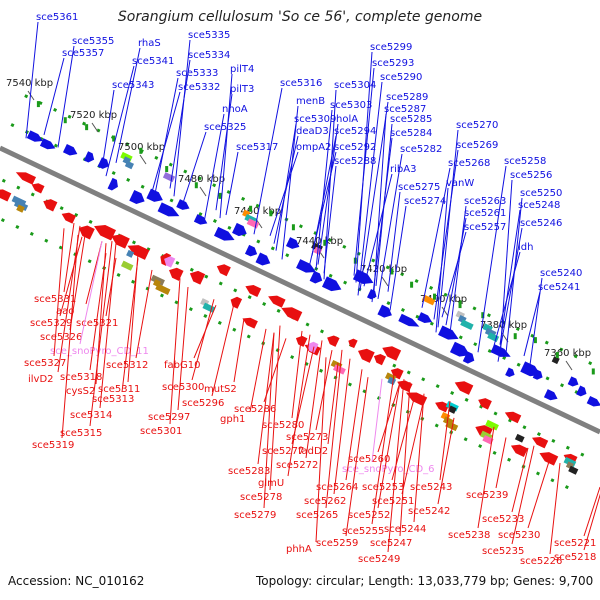  I want to click on bottom-gene-label: sce5249, so click(379, 559).